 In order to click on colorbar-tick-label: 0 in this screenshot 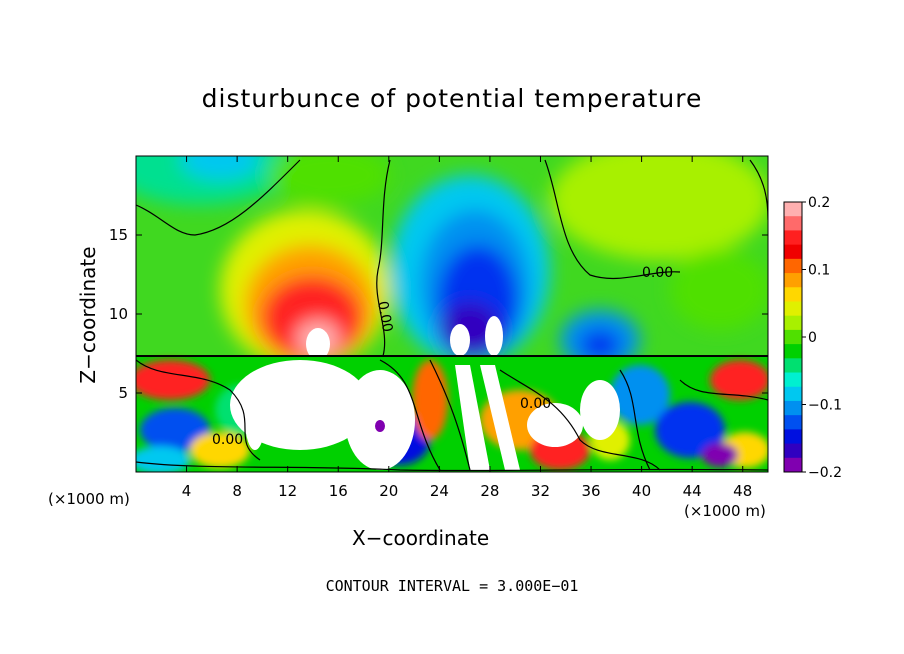, I will do `click(812, 338)`.